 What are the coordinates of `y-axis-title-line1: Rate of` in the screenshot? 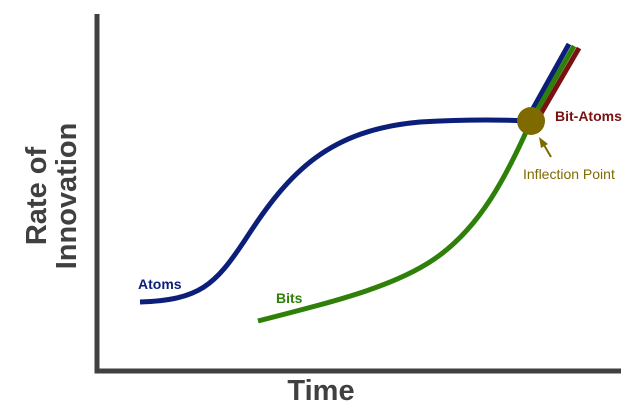 It's located at (37, 196).